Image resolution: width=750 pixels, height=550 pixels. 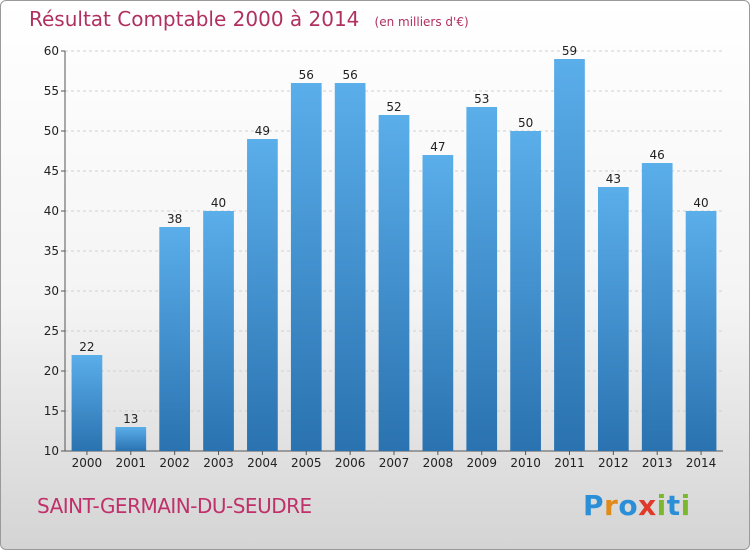 What do you see at coordinates (262, 131) in the screenshot?
I see `data-label: 49` at bounding box center [262, 131].